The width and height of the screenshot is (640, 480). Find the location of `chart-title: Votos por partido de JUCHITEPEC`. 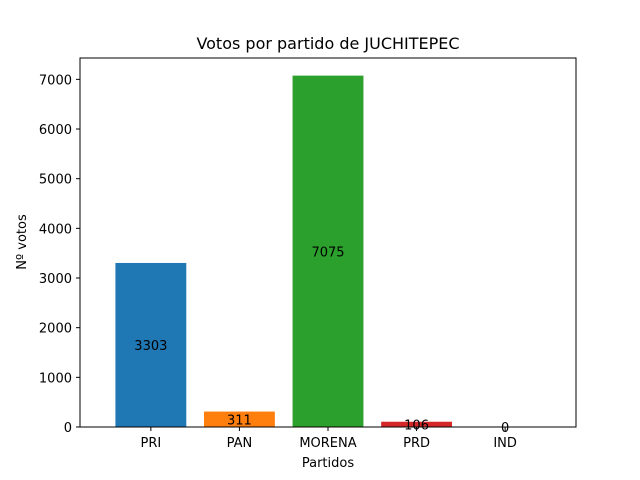

chart-title: Votos por partido de JUCHITEPEC is located at coordinates (327, 43).